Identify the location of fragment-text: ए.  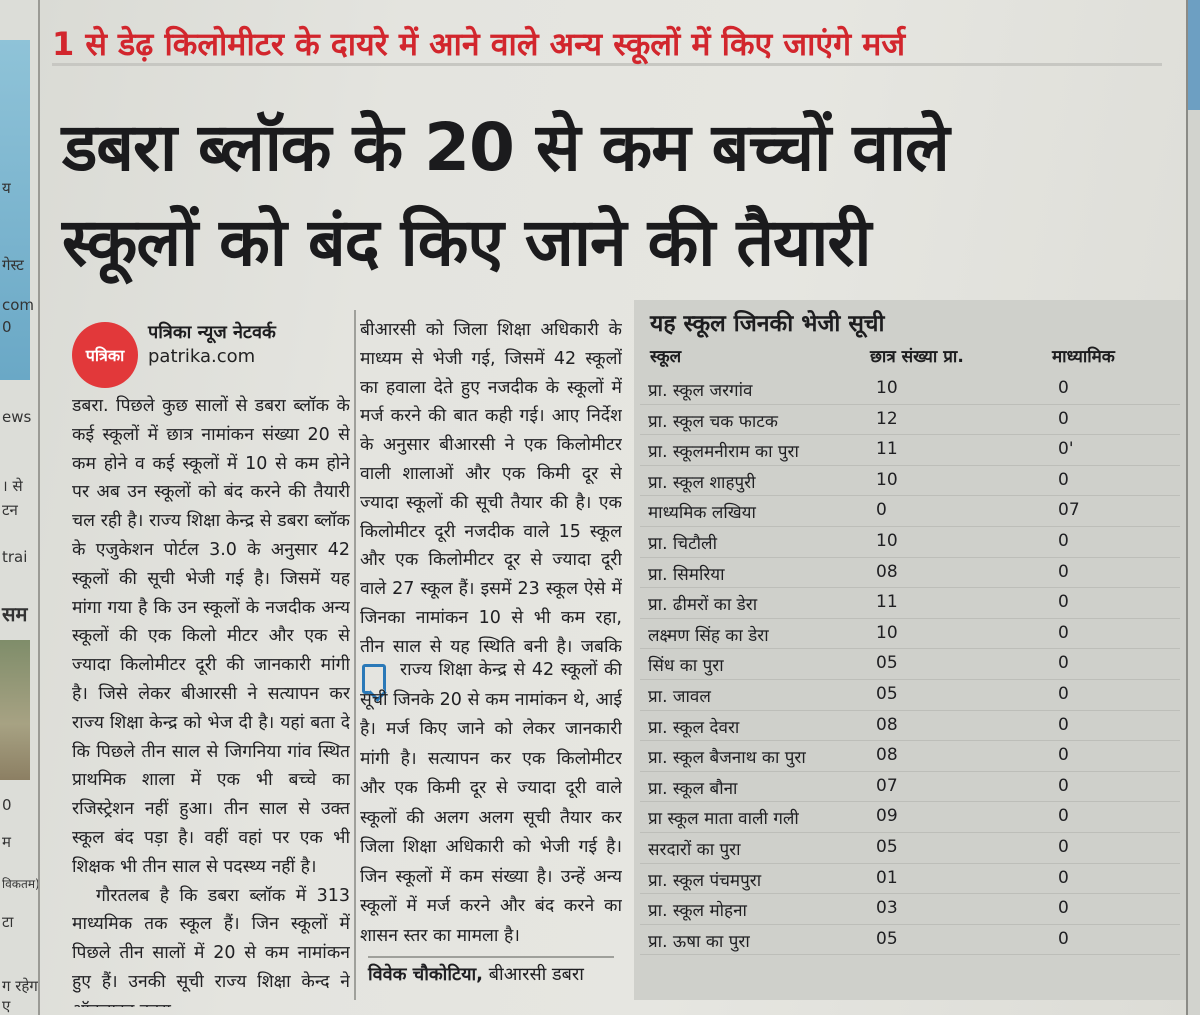
(6, 1006).